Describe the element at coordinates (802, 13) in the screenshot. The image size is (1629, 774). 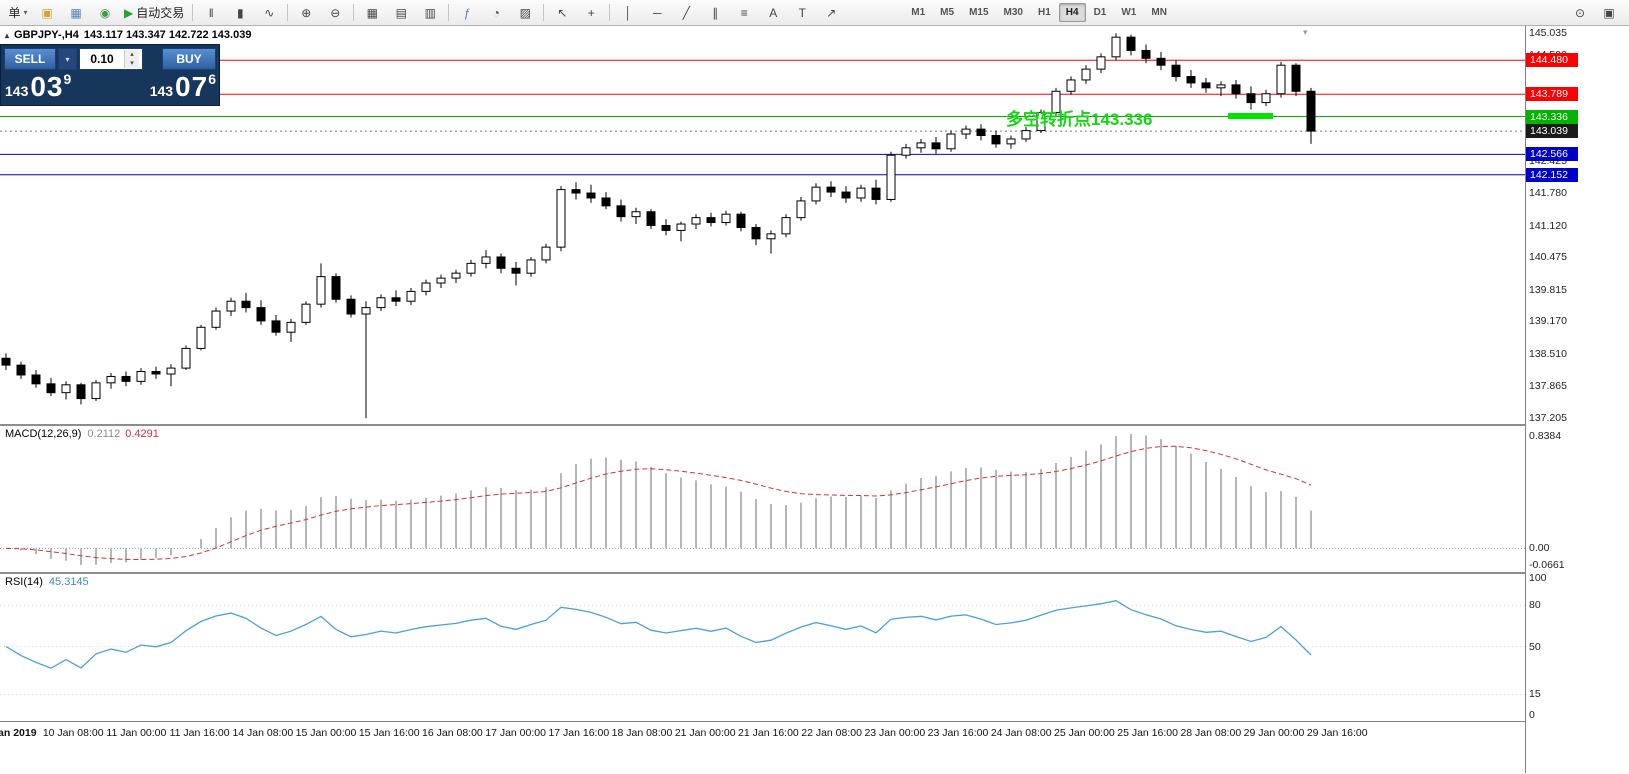
I see `label-icon: T` at that location.